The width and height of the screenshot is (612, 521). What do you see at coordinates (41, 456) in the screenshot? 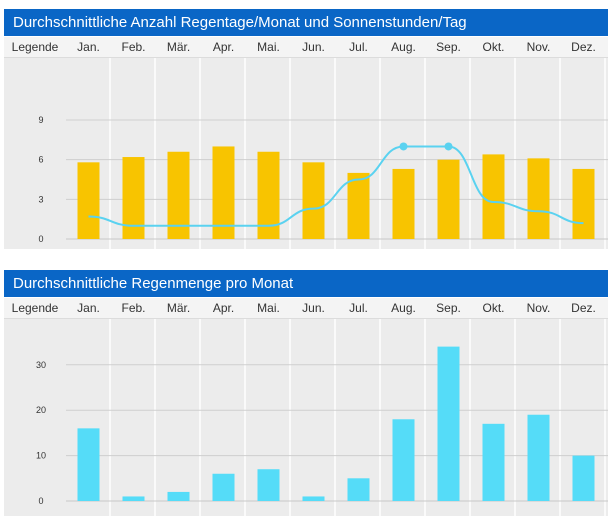
I see `y-tick-label: 10` at bounding box center [41, 456].